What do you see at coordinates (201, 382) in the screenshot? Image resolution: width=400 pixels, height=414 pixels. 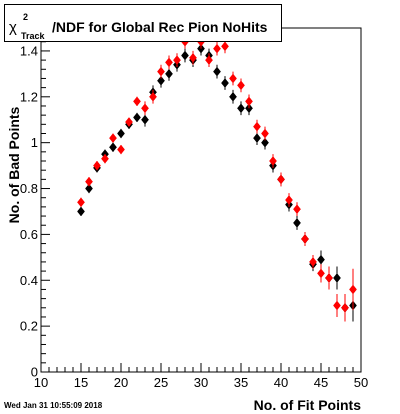 I see `x-tick-label: 30` at bounding box center [201, 382].